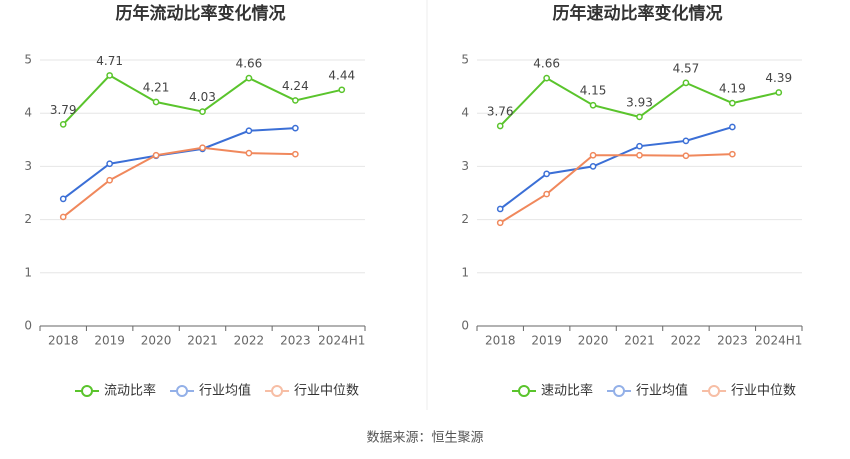  I want to click on data-label: 3.93, so click(639, 102).